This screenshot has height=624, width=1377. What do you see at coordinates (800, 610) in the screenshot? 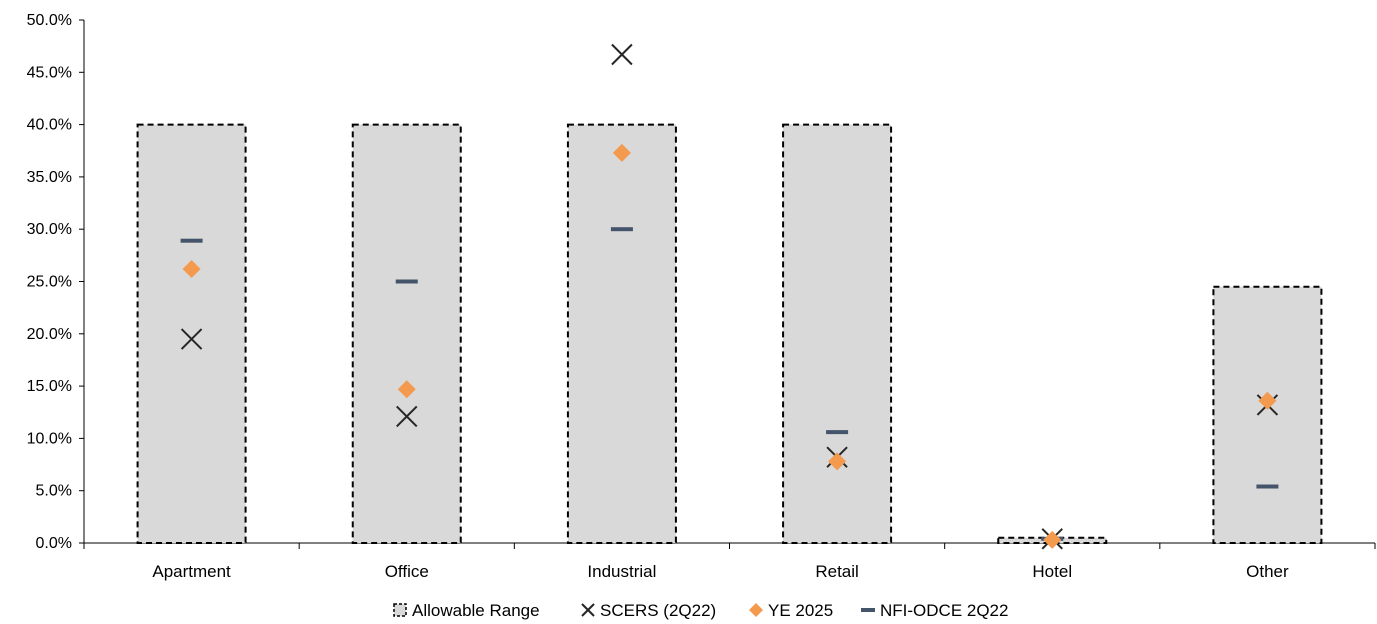
I see `legend-label: YE 2025` at bounding box center [800, 610].